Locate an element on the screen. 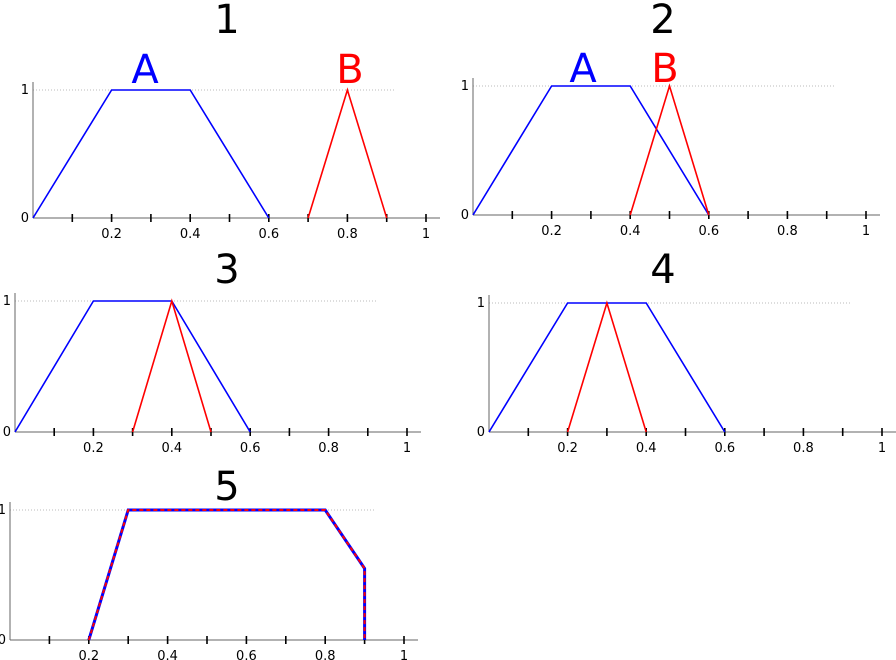  panel-title: 4 is located at coordinates (662, 270).